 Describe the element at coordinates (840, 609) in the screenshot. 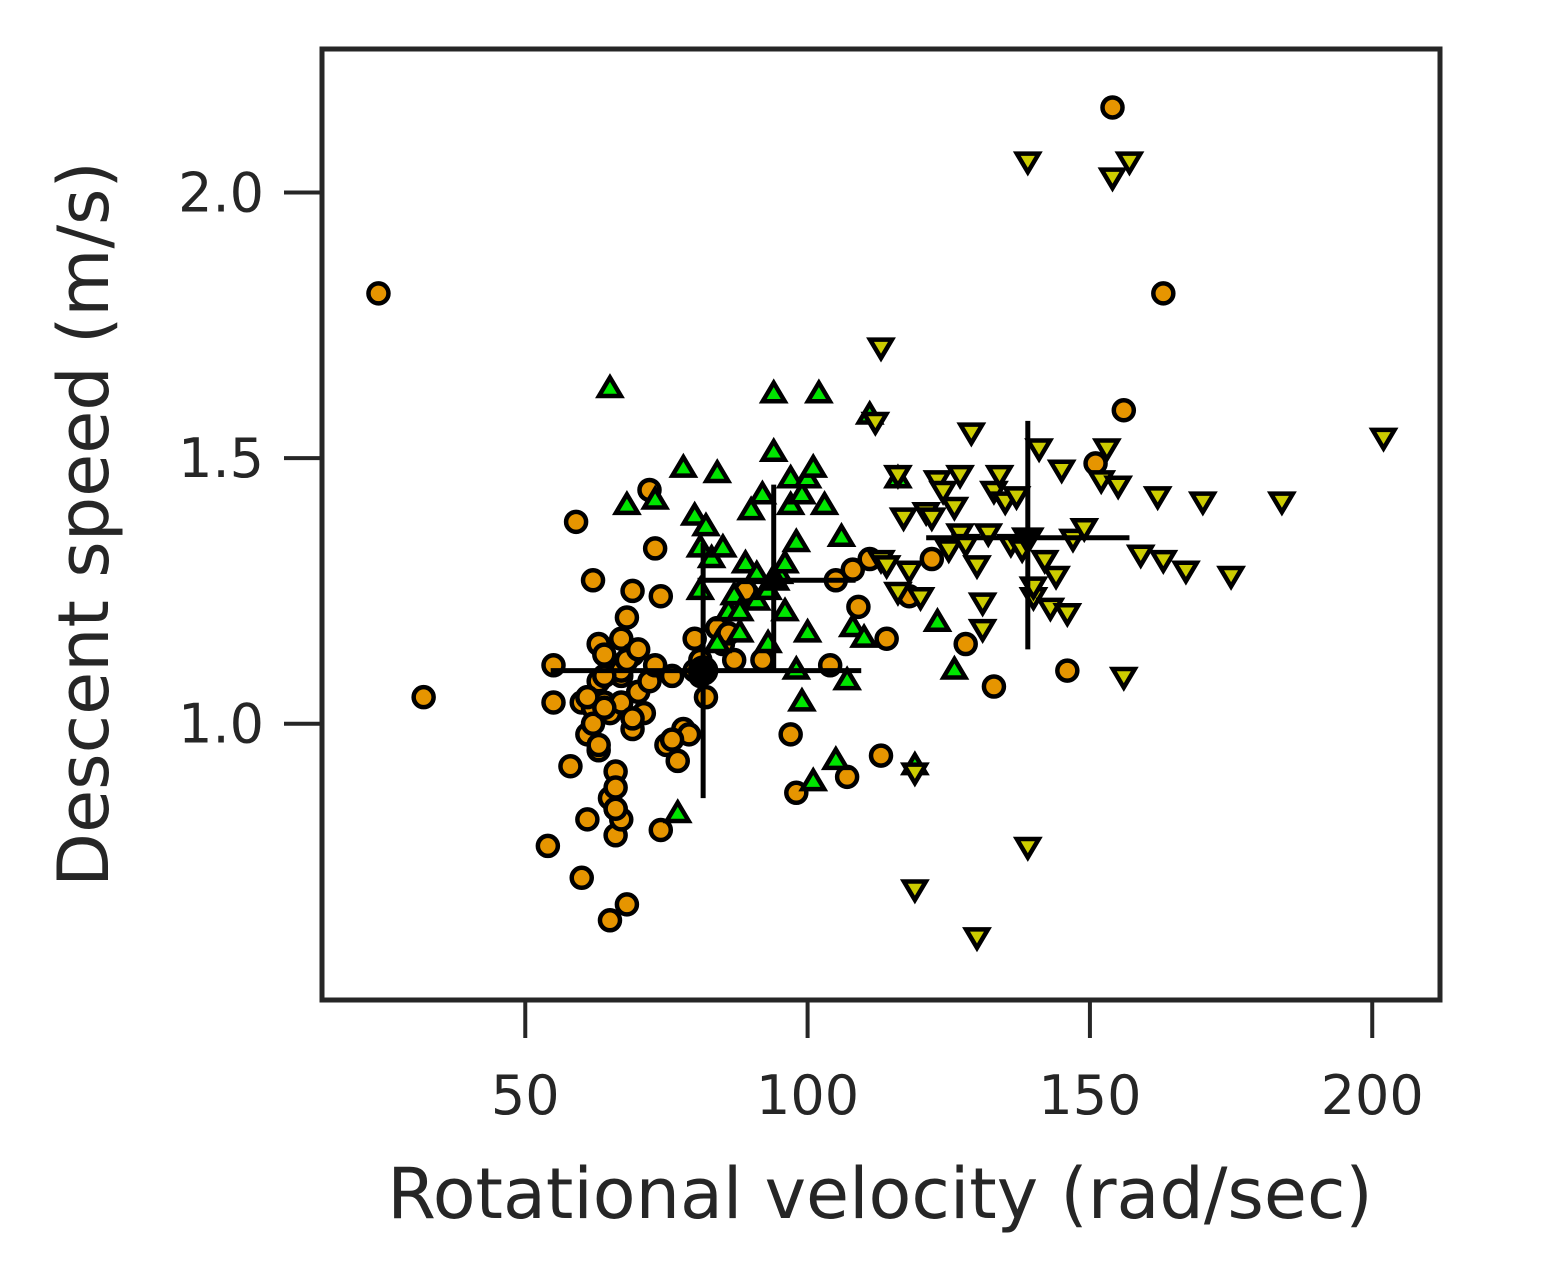

I see `error-bars` at that location.